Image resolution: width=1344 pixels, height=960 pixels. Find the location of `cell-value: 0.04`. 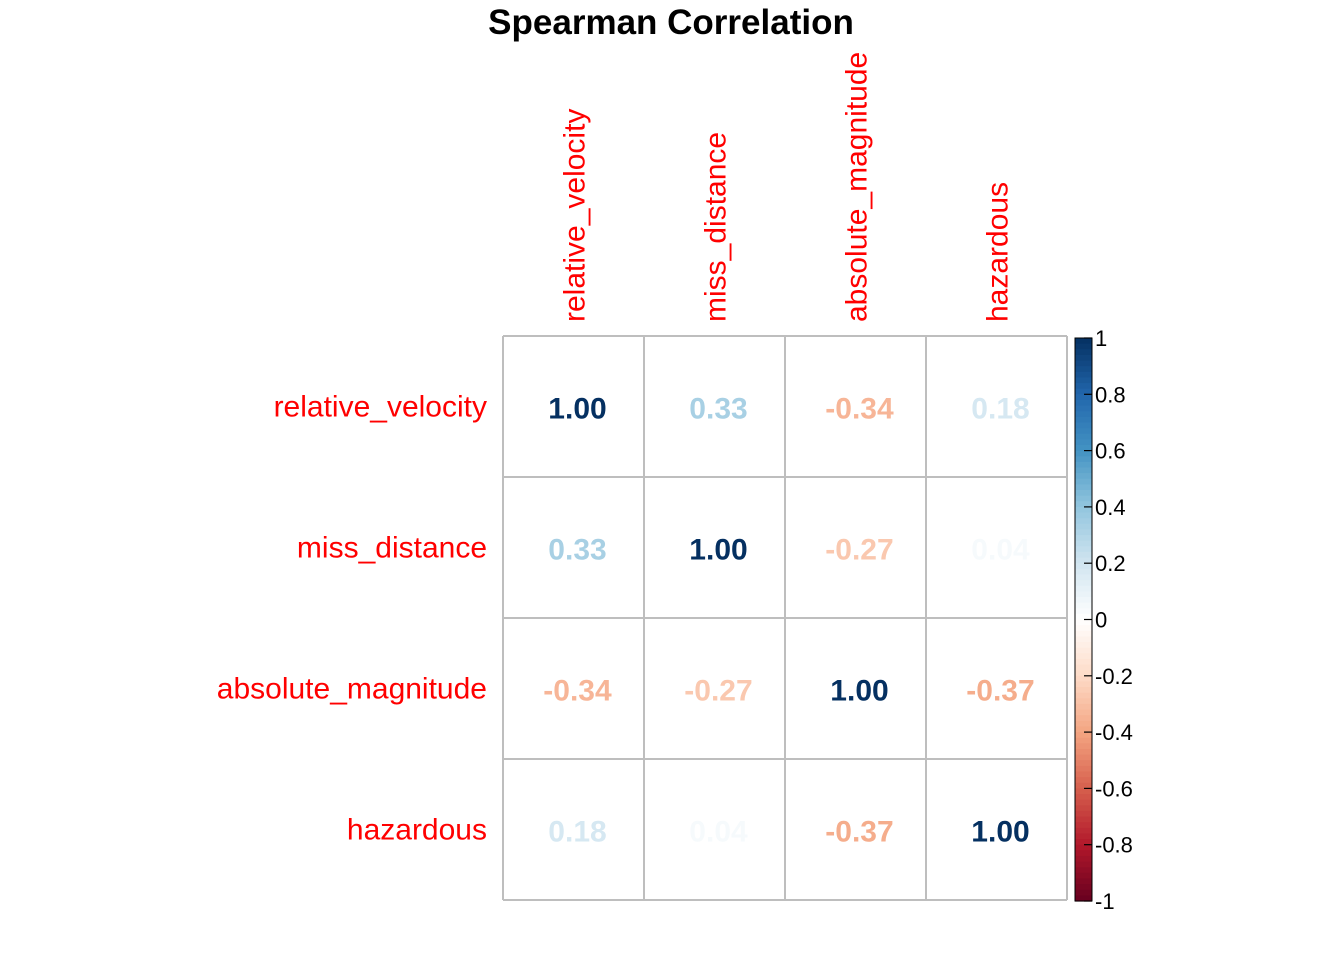

cell-value: 0.04 is located at coordinates (718, 832).